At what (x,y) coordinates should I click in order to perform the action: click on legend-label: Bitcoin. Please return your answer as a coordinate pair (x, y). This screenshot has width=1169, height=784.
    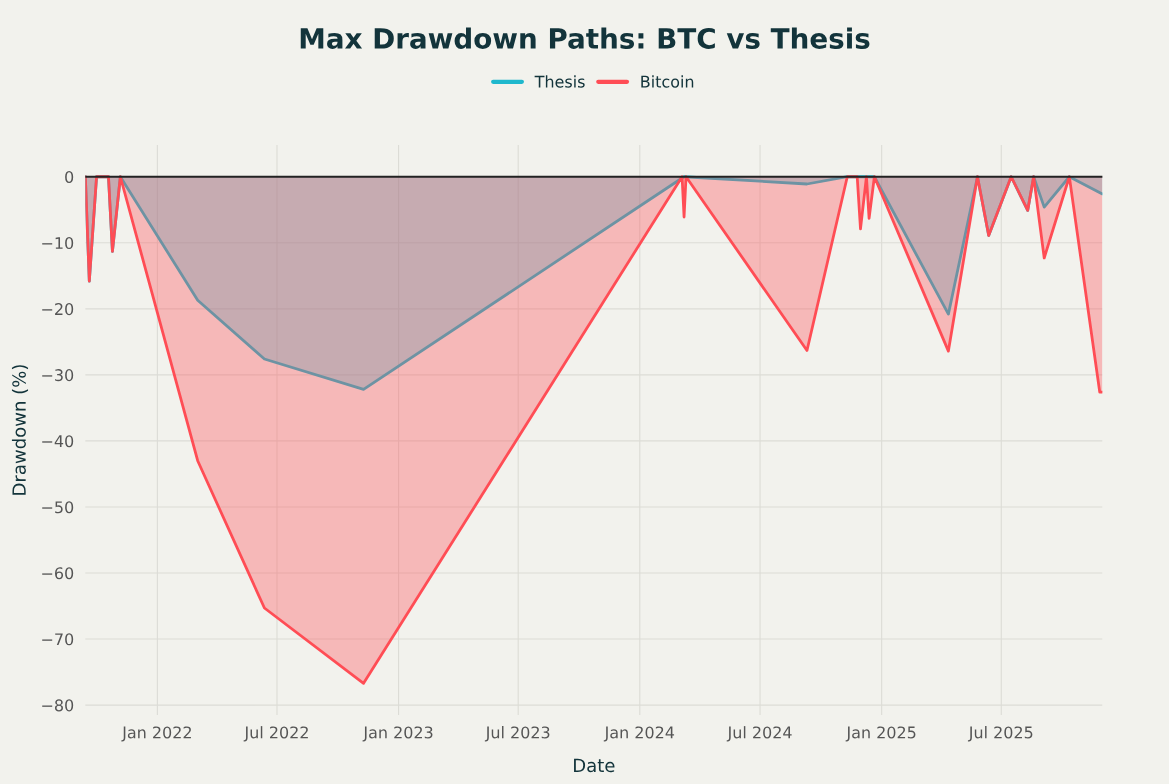
    Looking at the image, I should click on (667, 81).